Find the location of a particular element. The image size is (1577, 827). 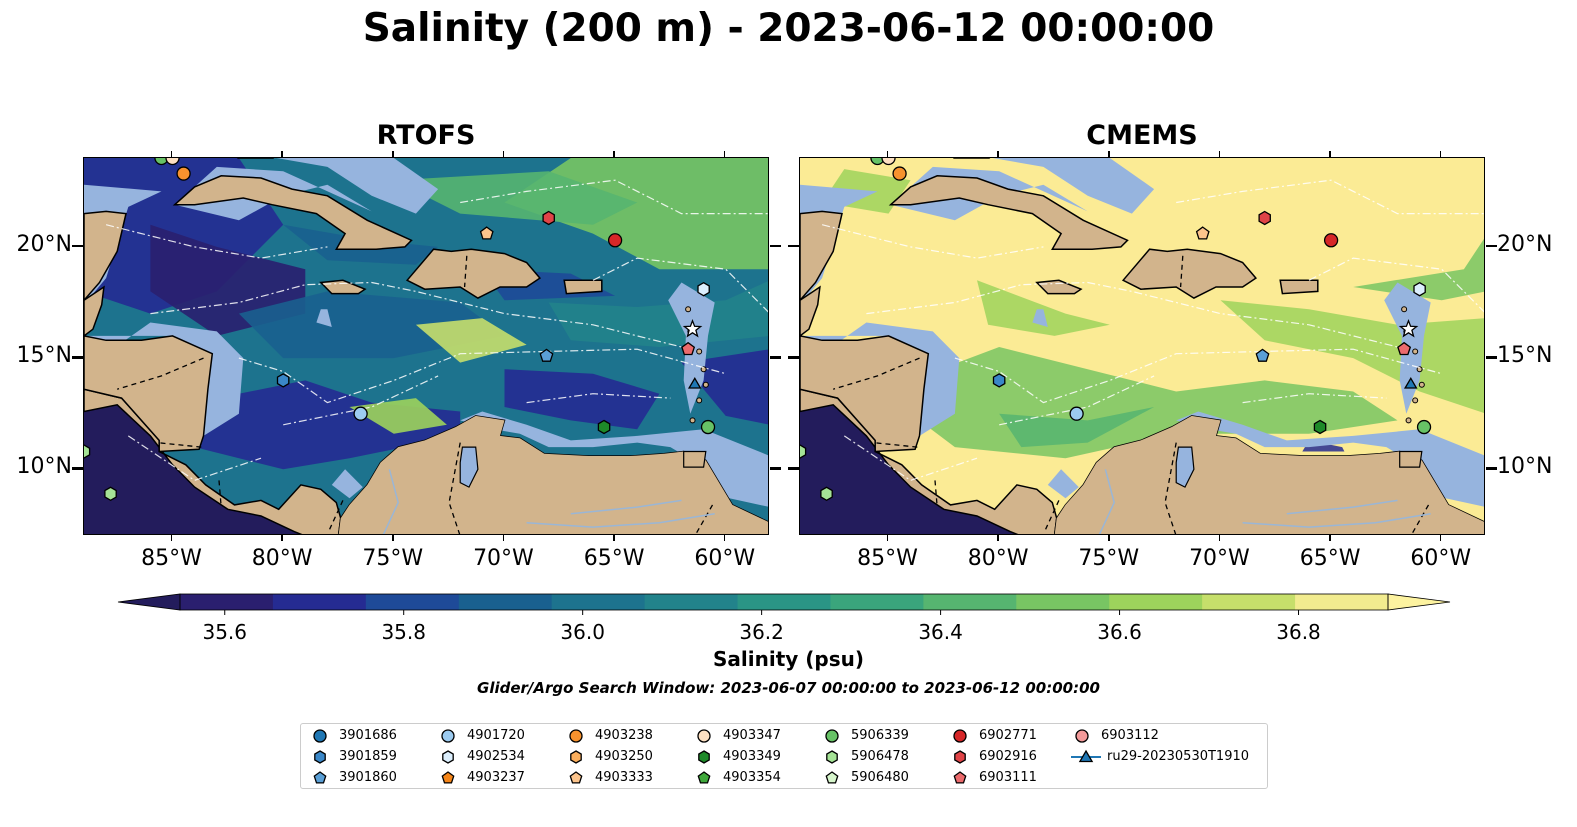

pentagon-marker-icon is located at coordinates (320, 777).